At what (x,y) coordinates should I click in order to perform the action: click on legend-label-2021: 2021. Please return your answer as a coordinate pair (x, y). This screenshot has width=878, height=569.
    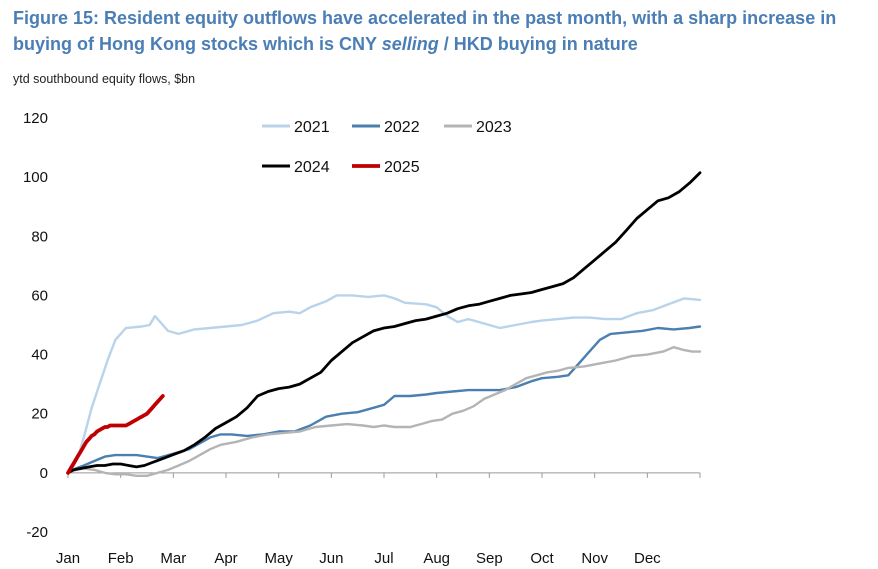
    Looking at the image, I should click on (312, 127).